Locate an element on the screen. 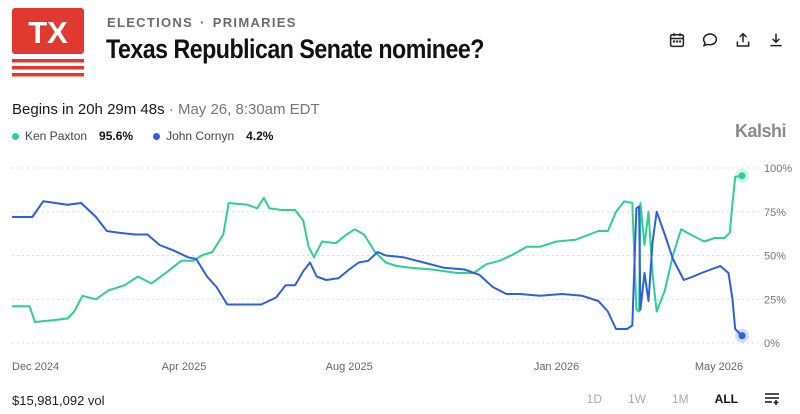  kalshi-logo: Kalshi is located at coordinates (760, 131).